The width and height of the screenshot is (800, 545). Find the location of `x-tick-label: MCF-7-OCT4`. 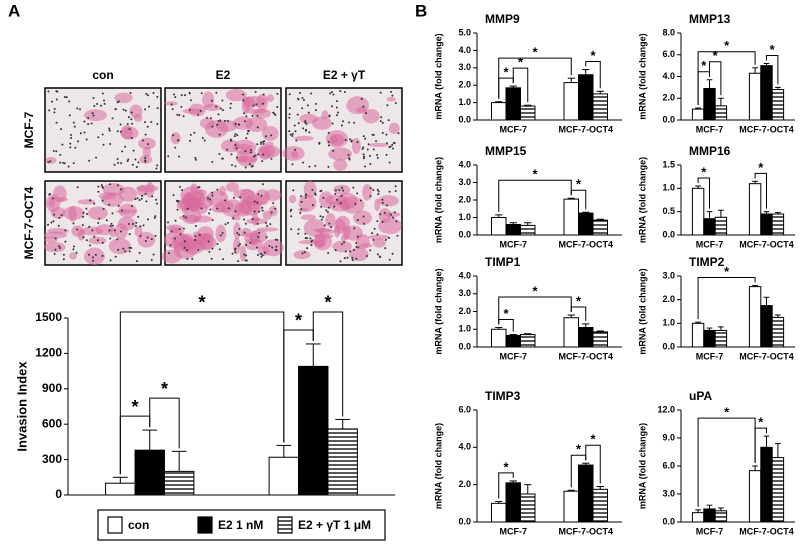

x-tick-label: MCF-7-OCT4 is located at coordinates (766, 244).